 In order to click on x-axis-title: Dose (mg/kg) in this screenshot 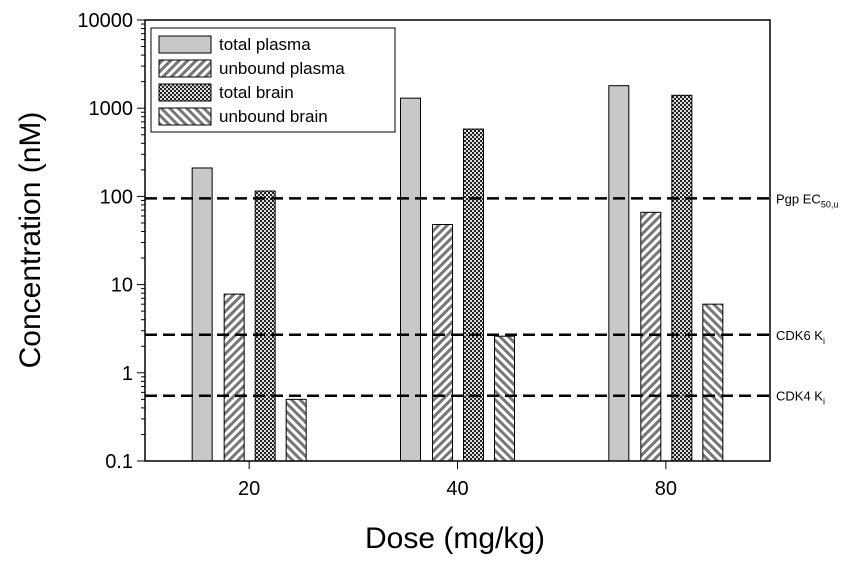, I will do `click(455, 538)`.